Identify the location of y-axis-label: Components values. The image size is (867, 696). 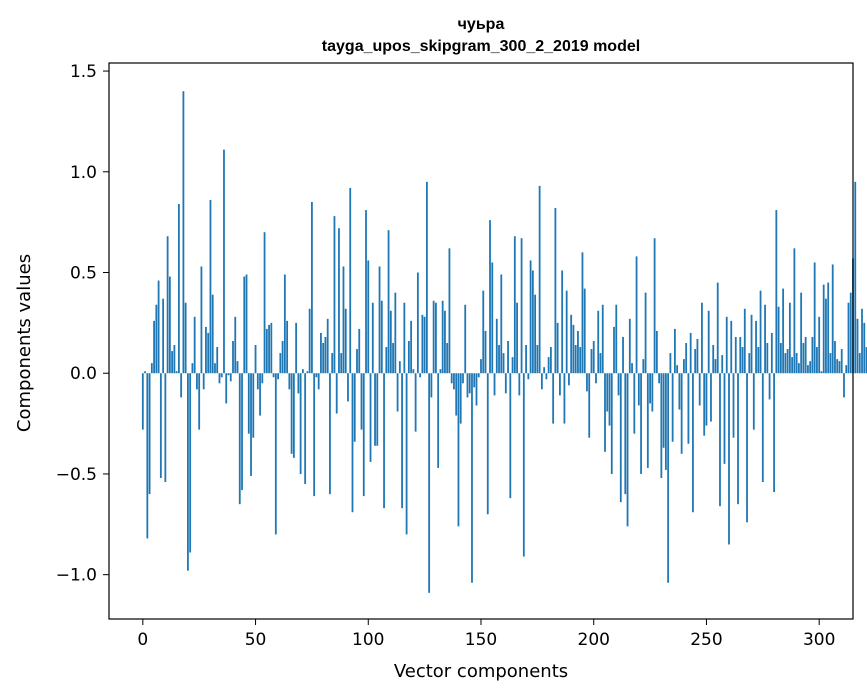
(24, 343).